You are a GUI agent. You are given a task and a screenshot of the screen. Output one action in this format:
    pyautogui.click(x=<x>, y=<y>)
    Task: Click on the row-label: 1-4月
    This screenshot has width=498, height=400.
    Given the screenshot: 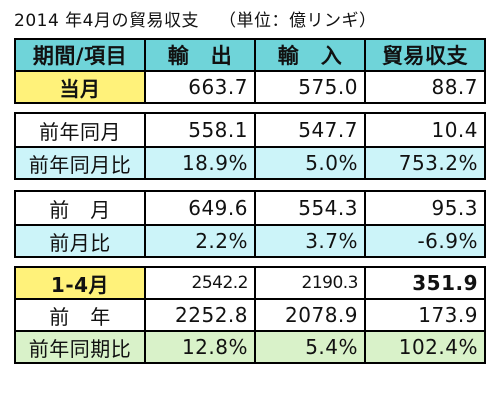 What is the action you would take?
    pyautogui.click(x=80, y=283)
    